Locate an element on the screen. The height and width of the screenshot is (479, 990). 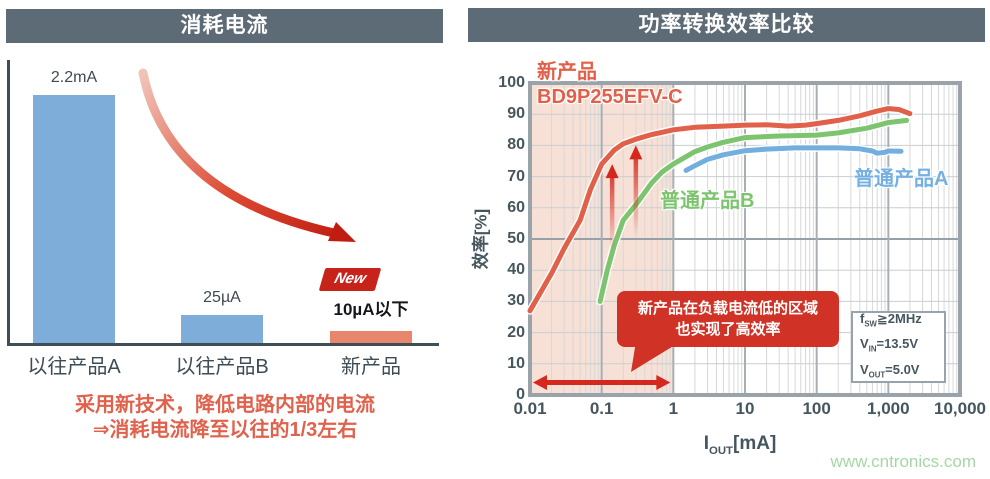
bar-value-1: 25µA is located at coordinates (222, 297).